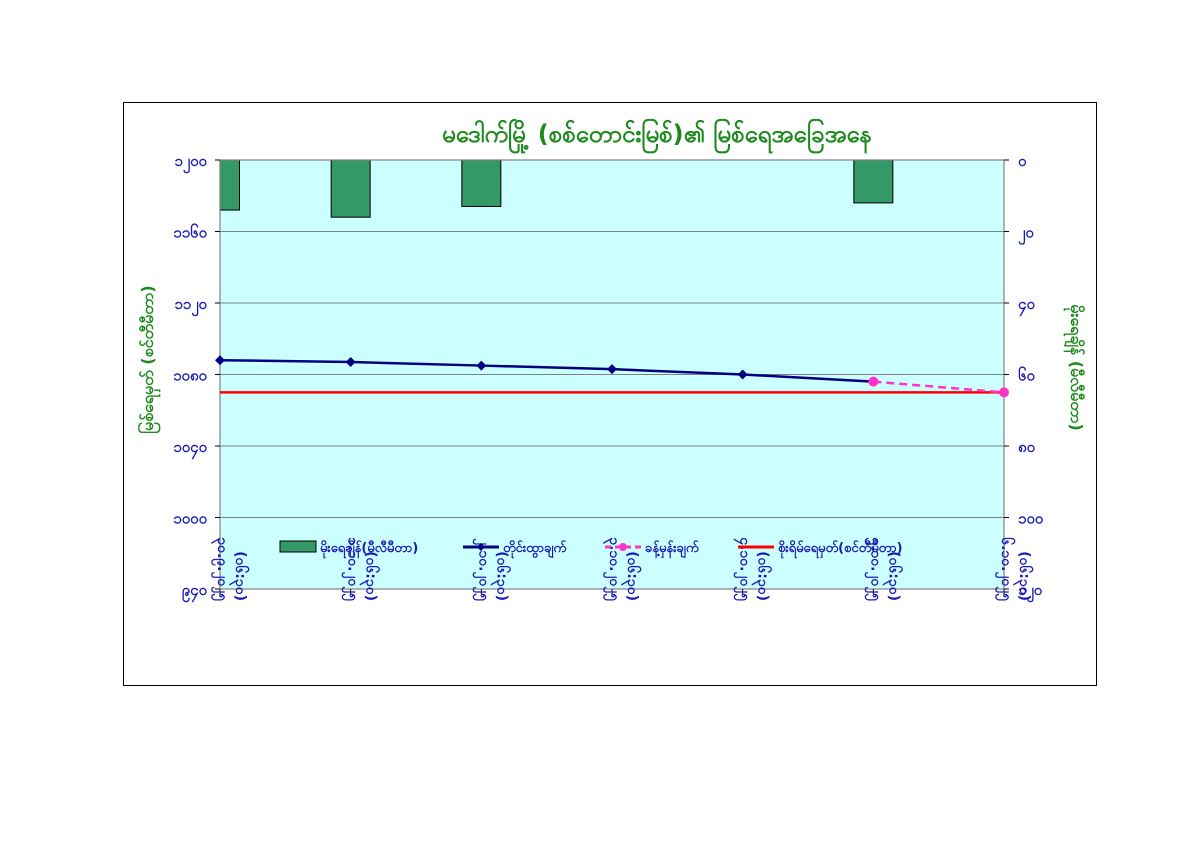 The image size is (1200, 849). What do you see at coordinates (149, 359) in the screenshot?
I see `left-axis-title: မြစ်ရေမှတ် (စင်တီမီတာ)` at bounding box center [149, 359].